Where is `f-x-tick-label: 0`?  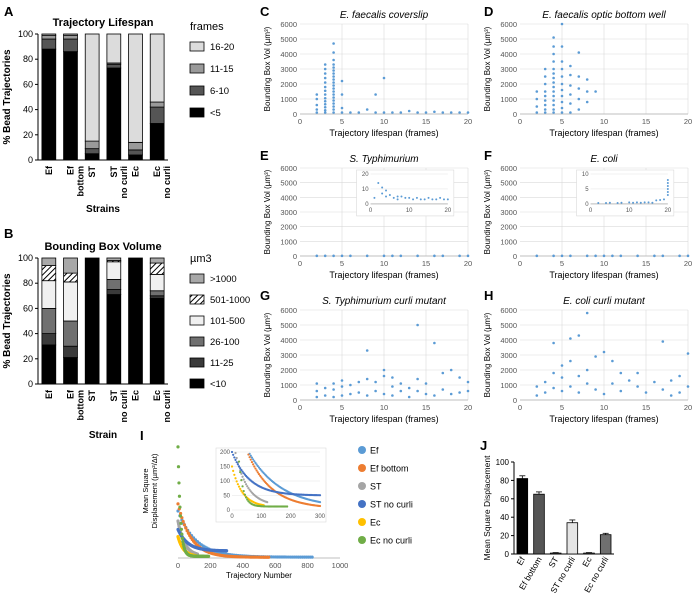
f-x-tick-label: 0 is located at coordinates (520, 263).